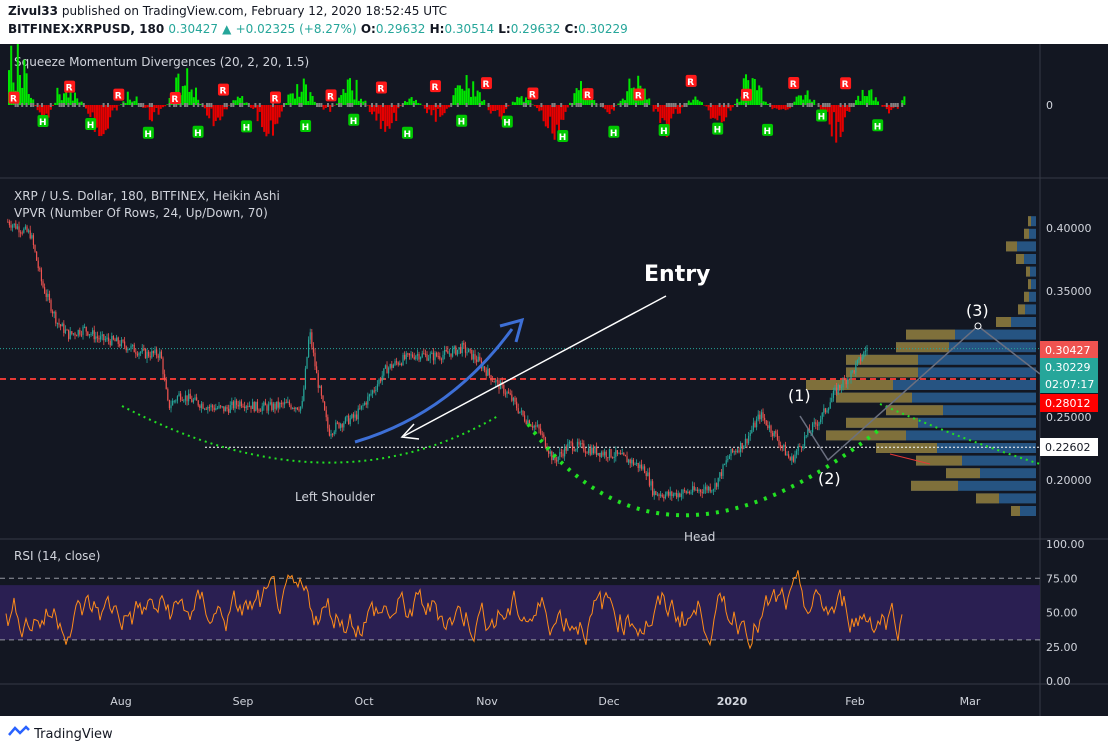 The height and width of the screenshot is (750, 1108). What do you see at coordinates (1069, 384) in the screenshot?
I see `price-tag-label: 02:07:17` at bounding box center [1069, 384].